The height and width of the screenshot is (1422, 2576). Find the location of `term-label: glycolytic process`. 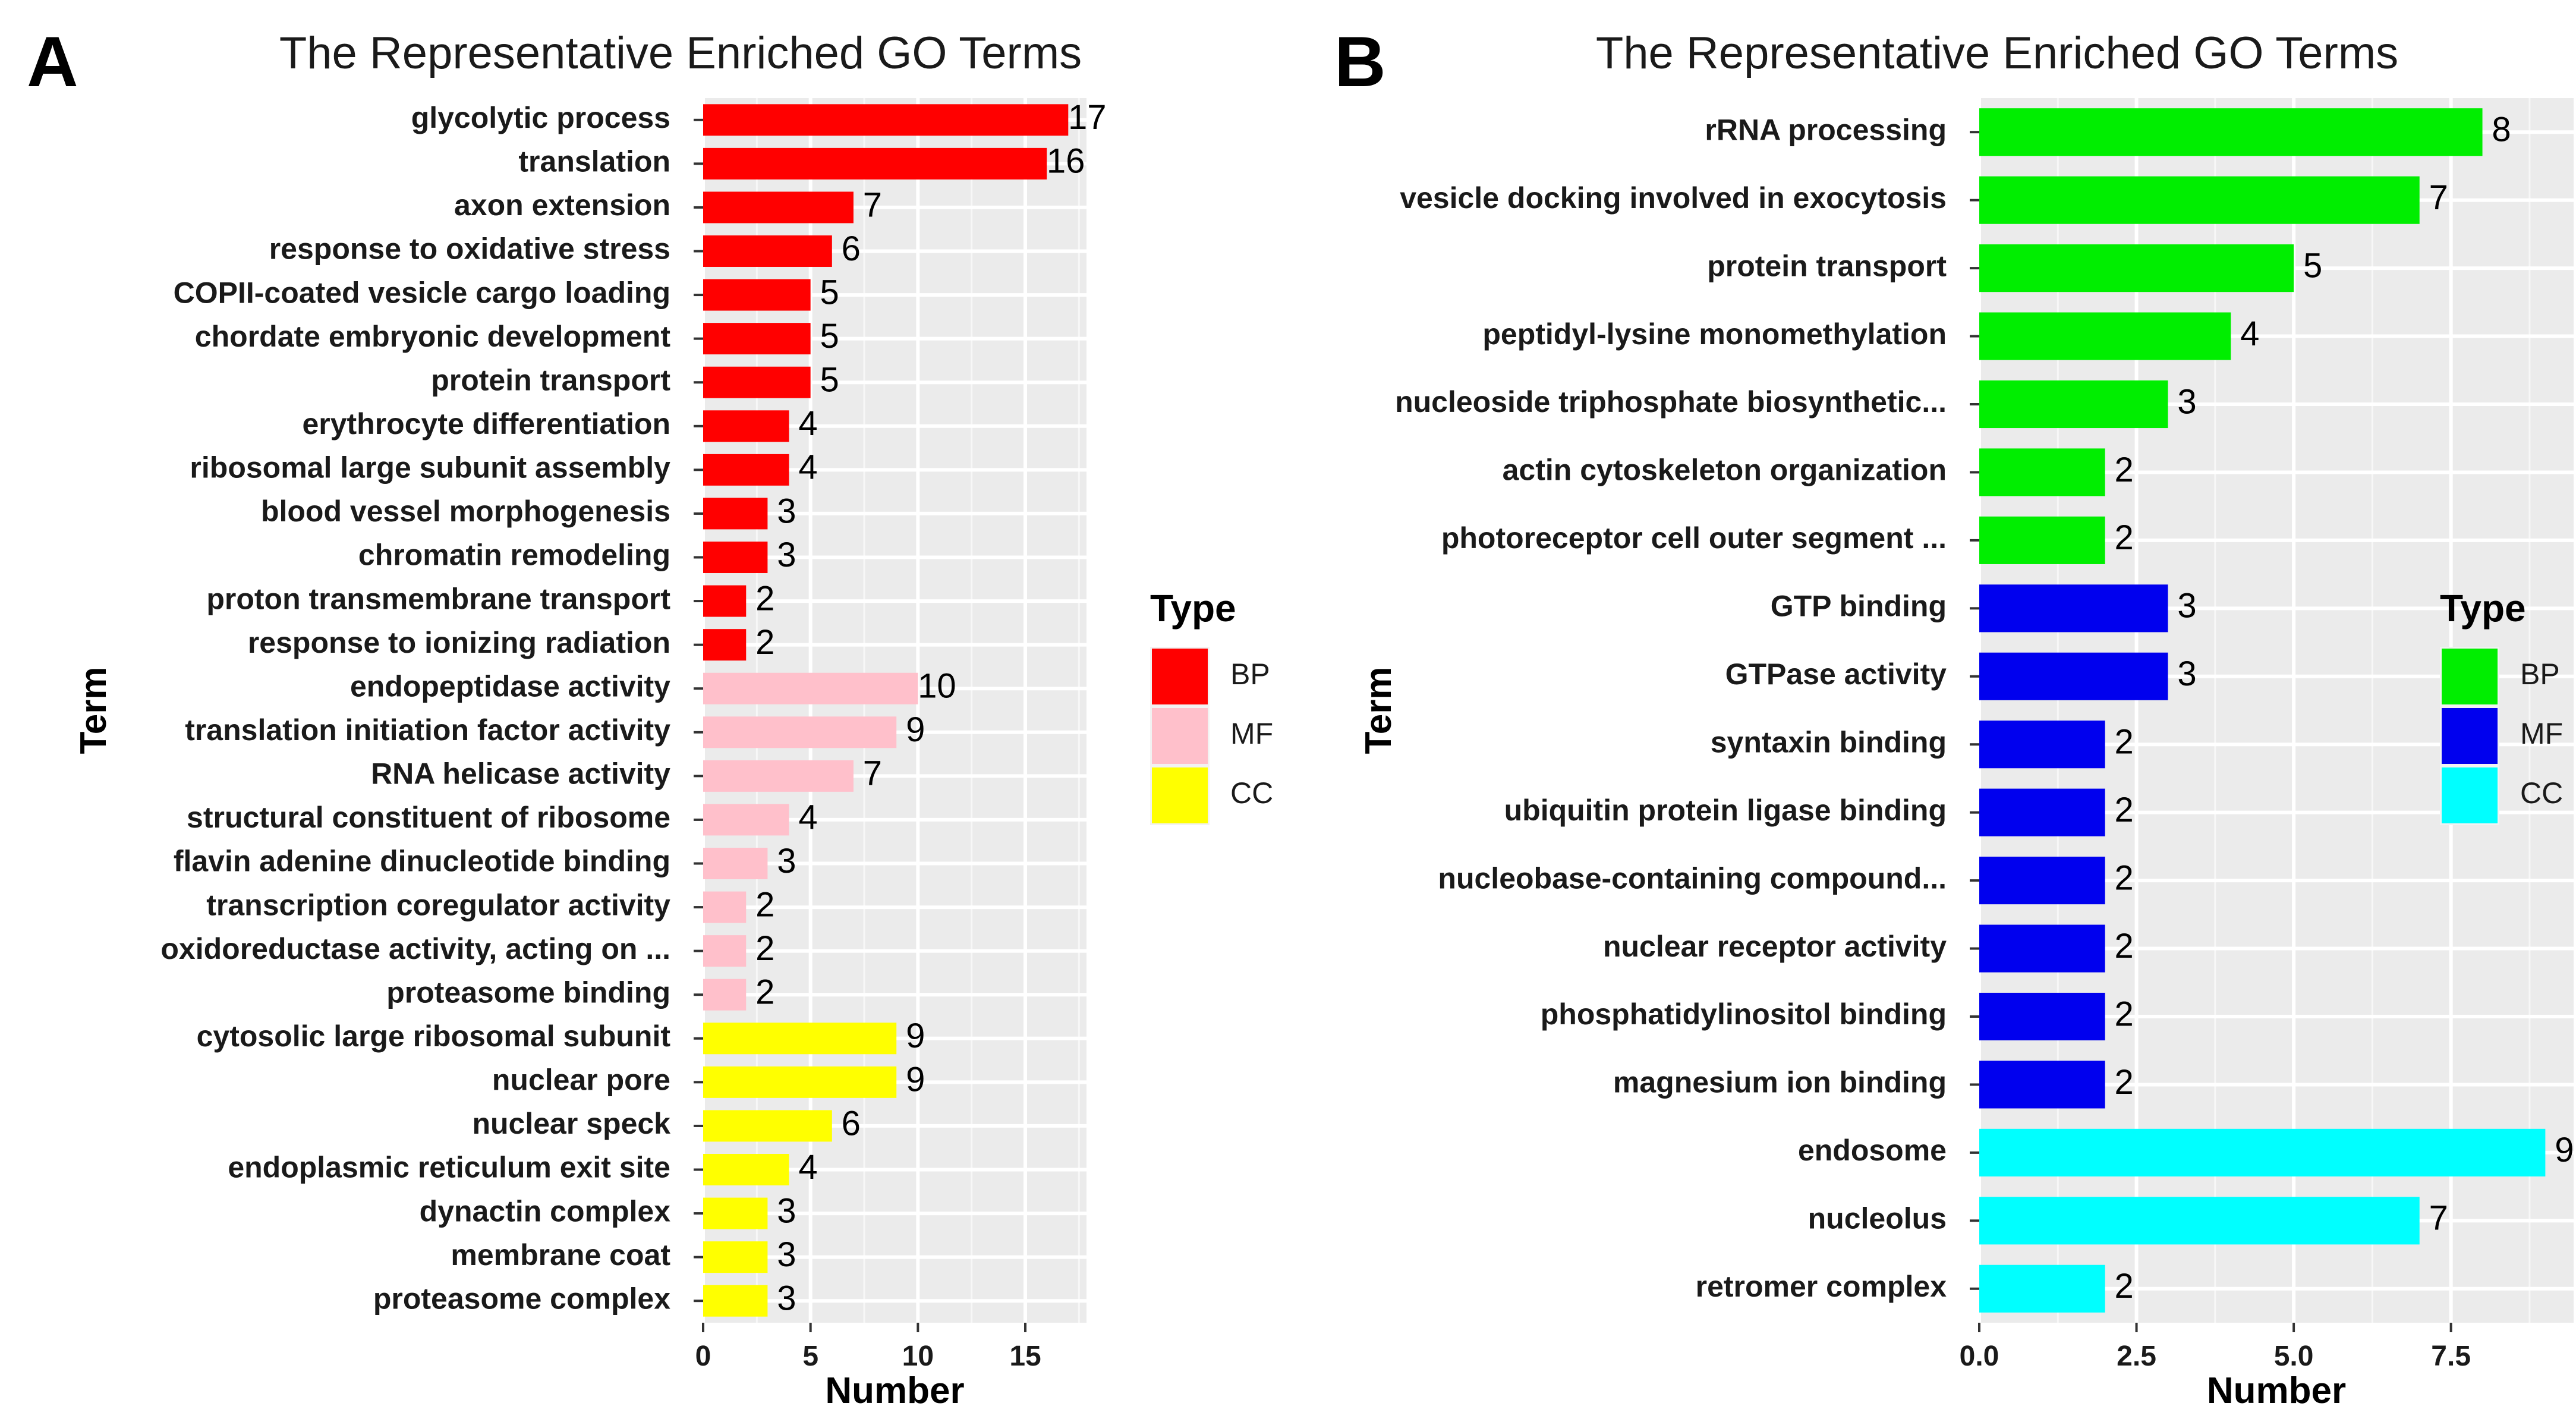

term-label: glycolytic process is located at coordinates (540, 117).